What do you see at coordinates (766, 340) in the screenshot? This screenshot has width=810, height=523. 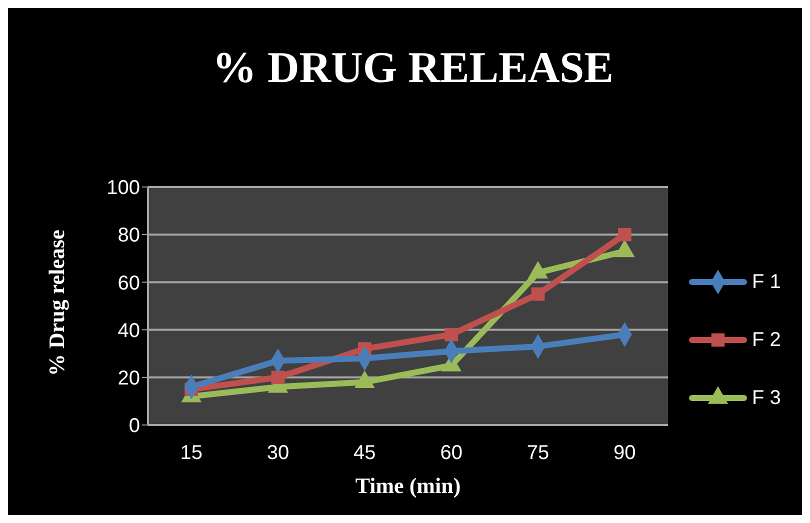 I see `legend-label: F 2` at bounding box center [766, 340].